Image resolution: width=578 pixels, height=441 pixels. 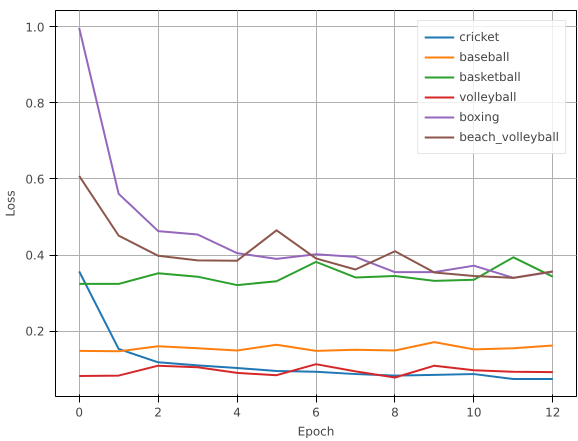 What do you see at coordinates (509, 137) in the screenshot?
I see `legend-label: beach_volleyball` at bounding box center [509, 137].